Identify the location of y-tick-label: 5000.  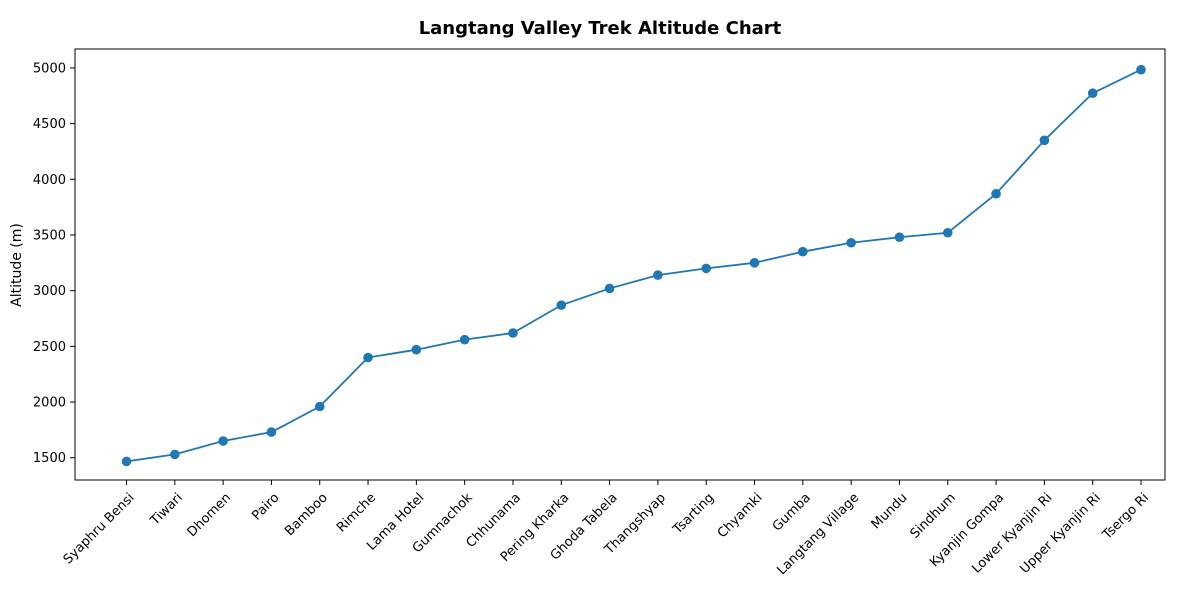
(49, 68).